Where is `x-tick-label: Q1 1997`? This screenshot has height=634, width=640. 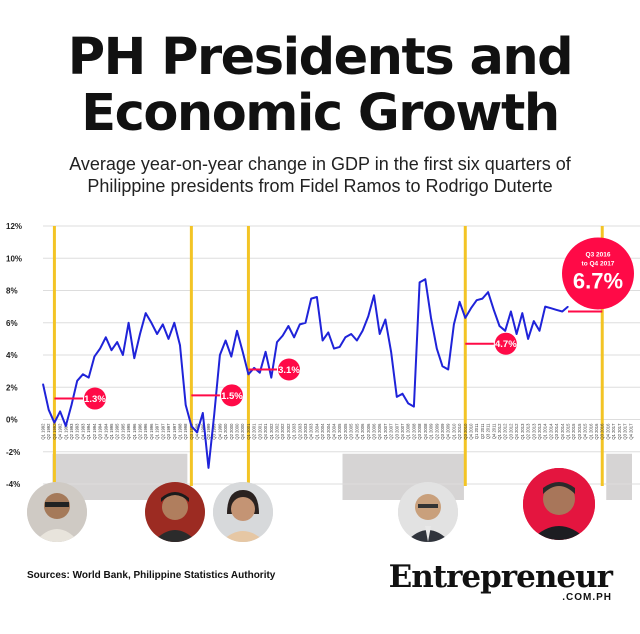 x-tick-label: Q1 1997 is located at coordinates (157, 431).